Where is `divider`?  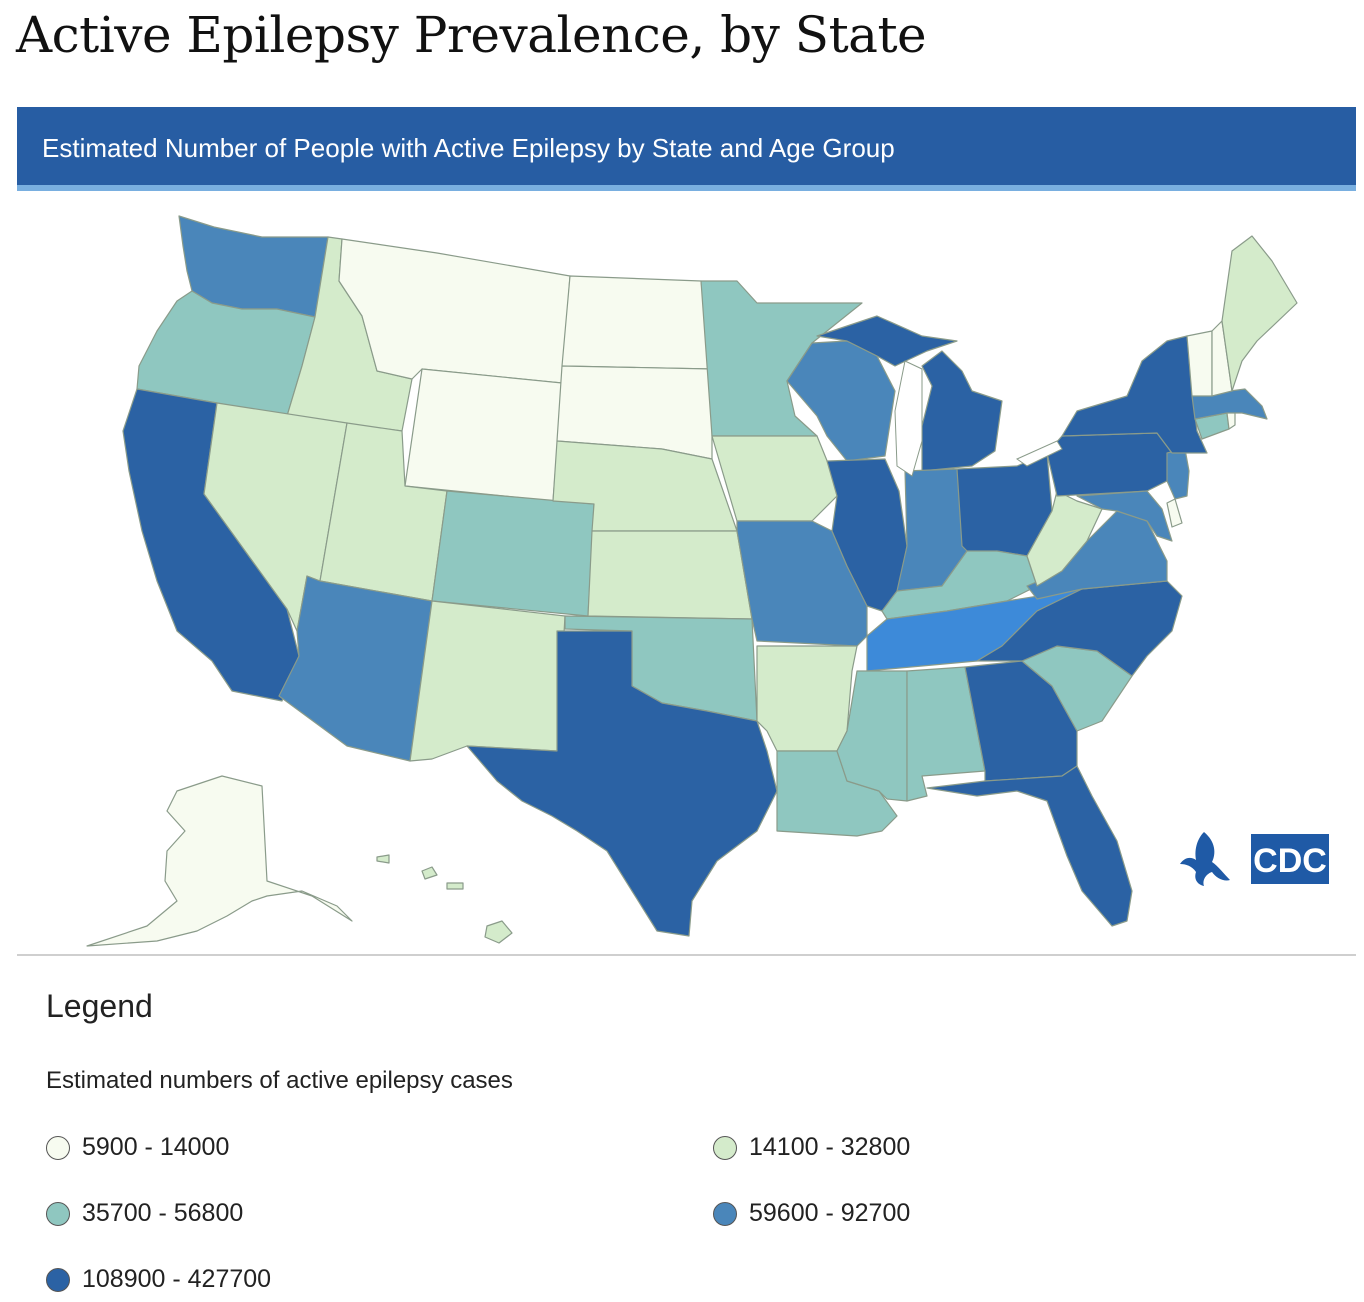 divider is located at coordinates (686, 955).